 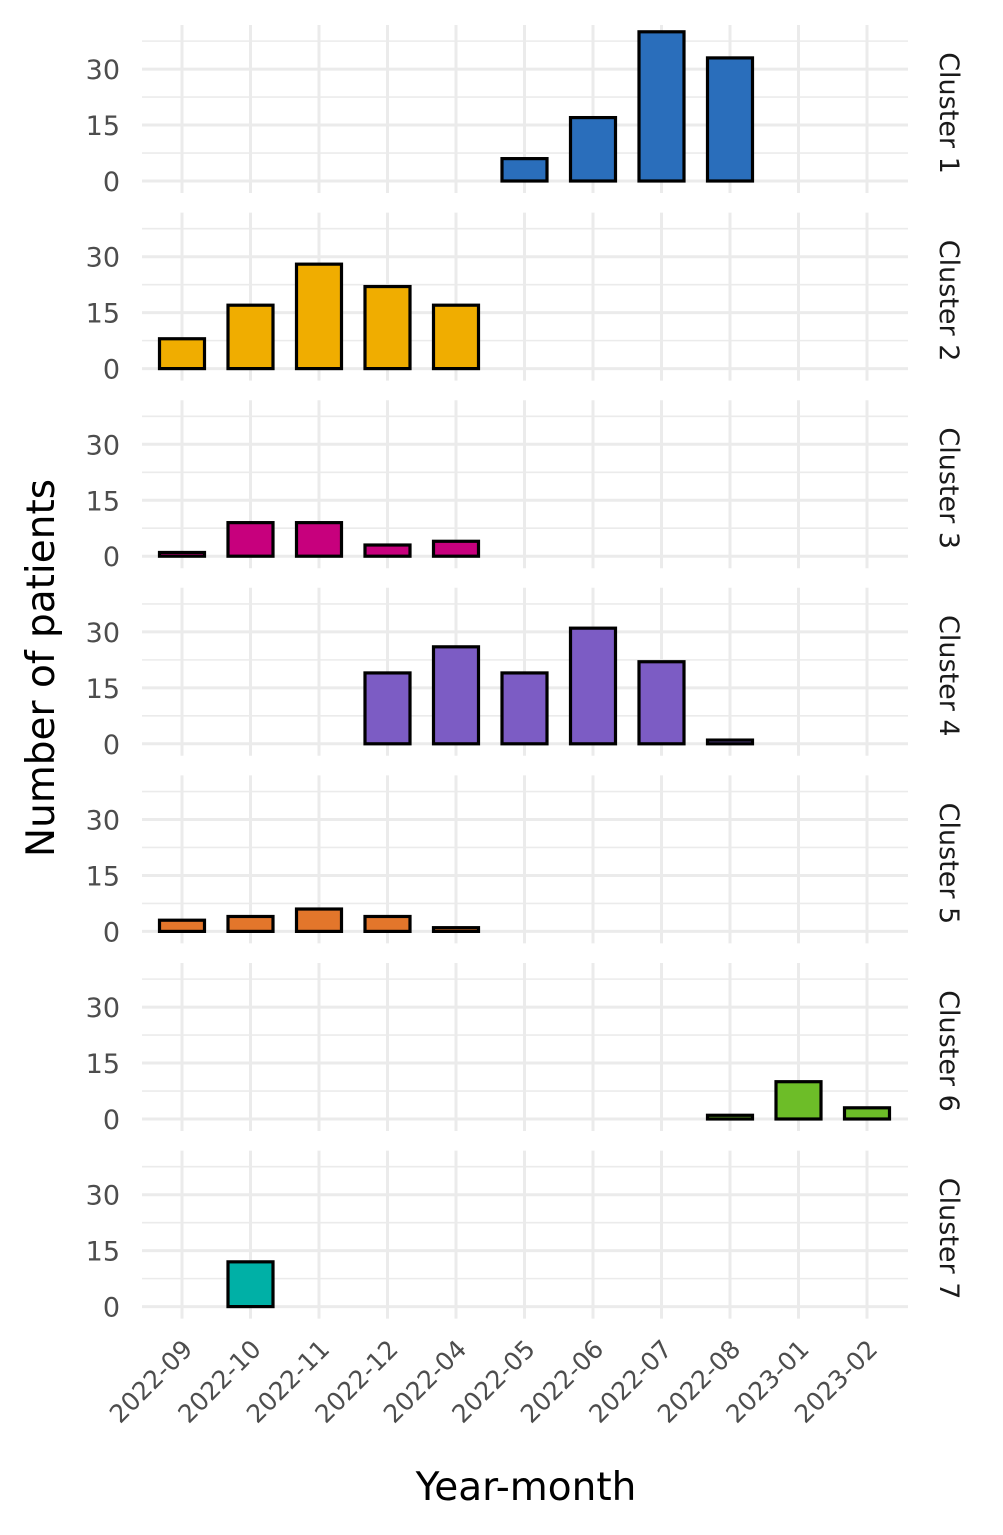 What do you see at coordinates (525, 299) in the screenshot?
I see `facet-panel-2: 0 15 30 Cluster 2` at bounding box center [525, 299].